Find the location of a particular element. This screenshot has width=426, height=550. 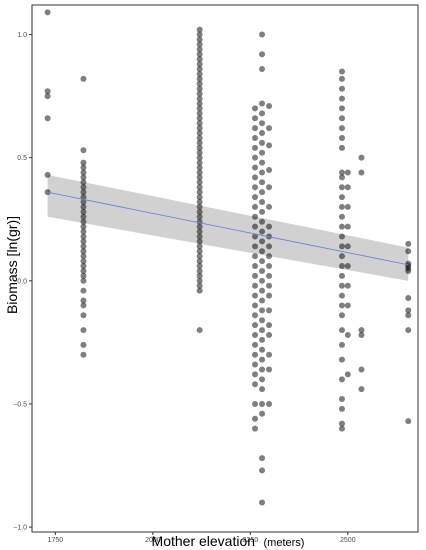

y-tick-label: −0.5 is located at coordinates (20, 404).